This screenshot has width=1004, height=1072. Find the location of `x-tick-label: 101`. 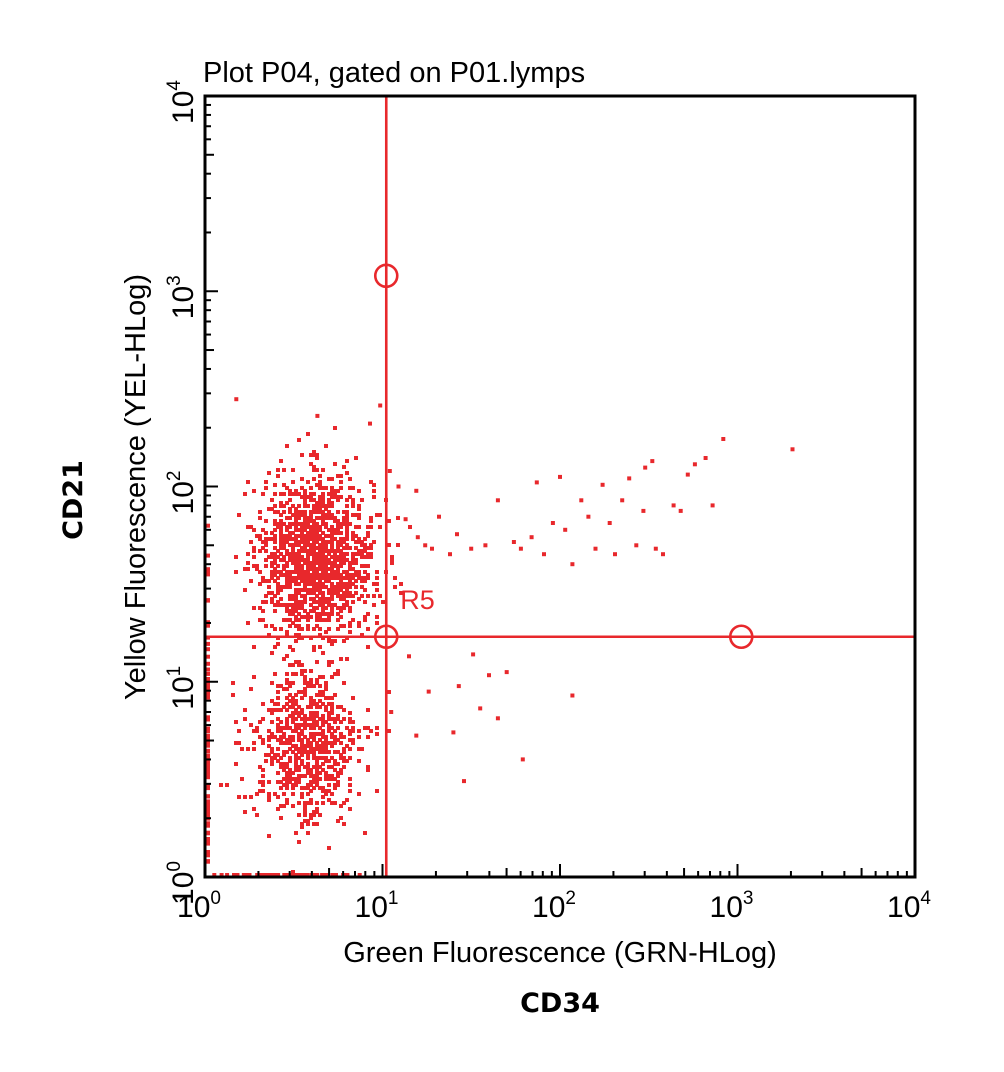

x-tick-label: 101 is located at coordinates (377, 906).